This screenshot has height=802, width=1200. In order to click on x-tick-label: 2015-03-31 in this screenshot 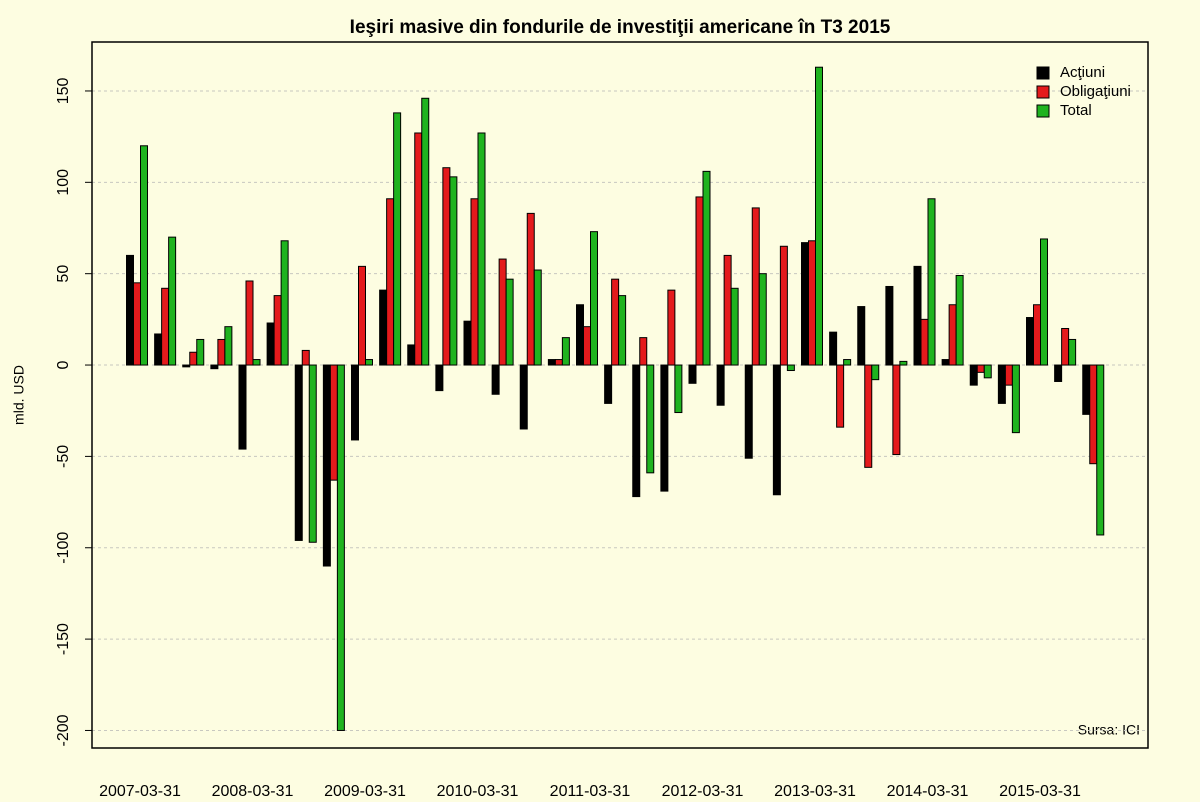, I will do `click(1040, 791)`.